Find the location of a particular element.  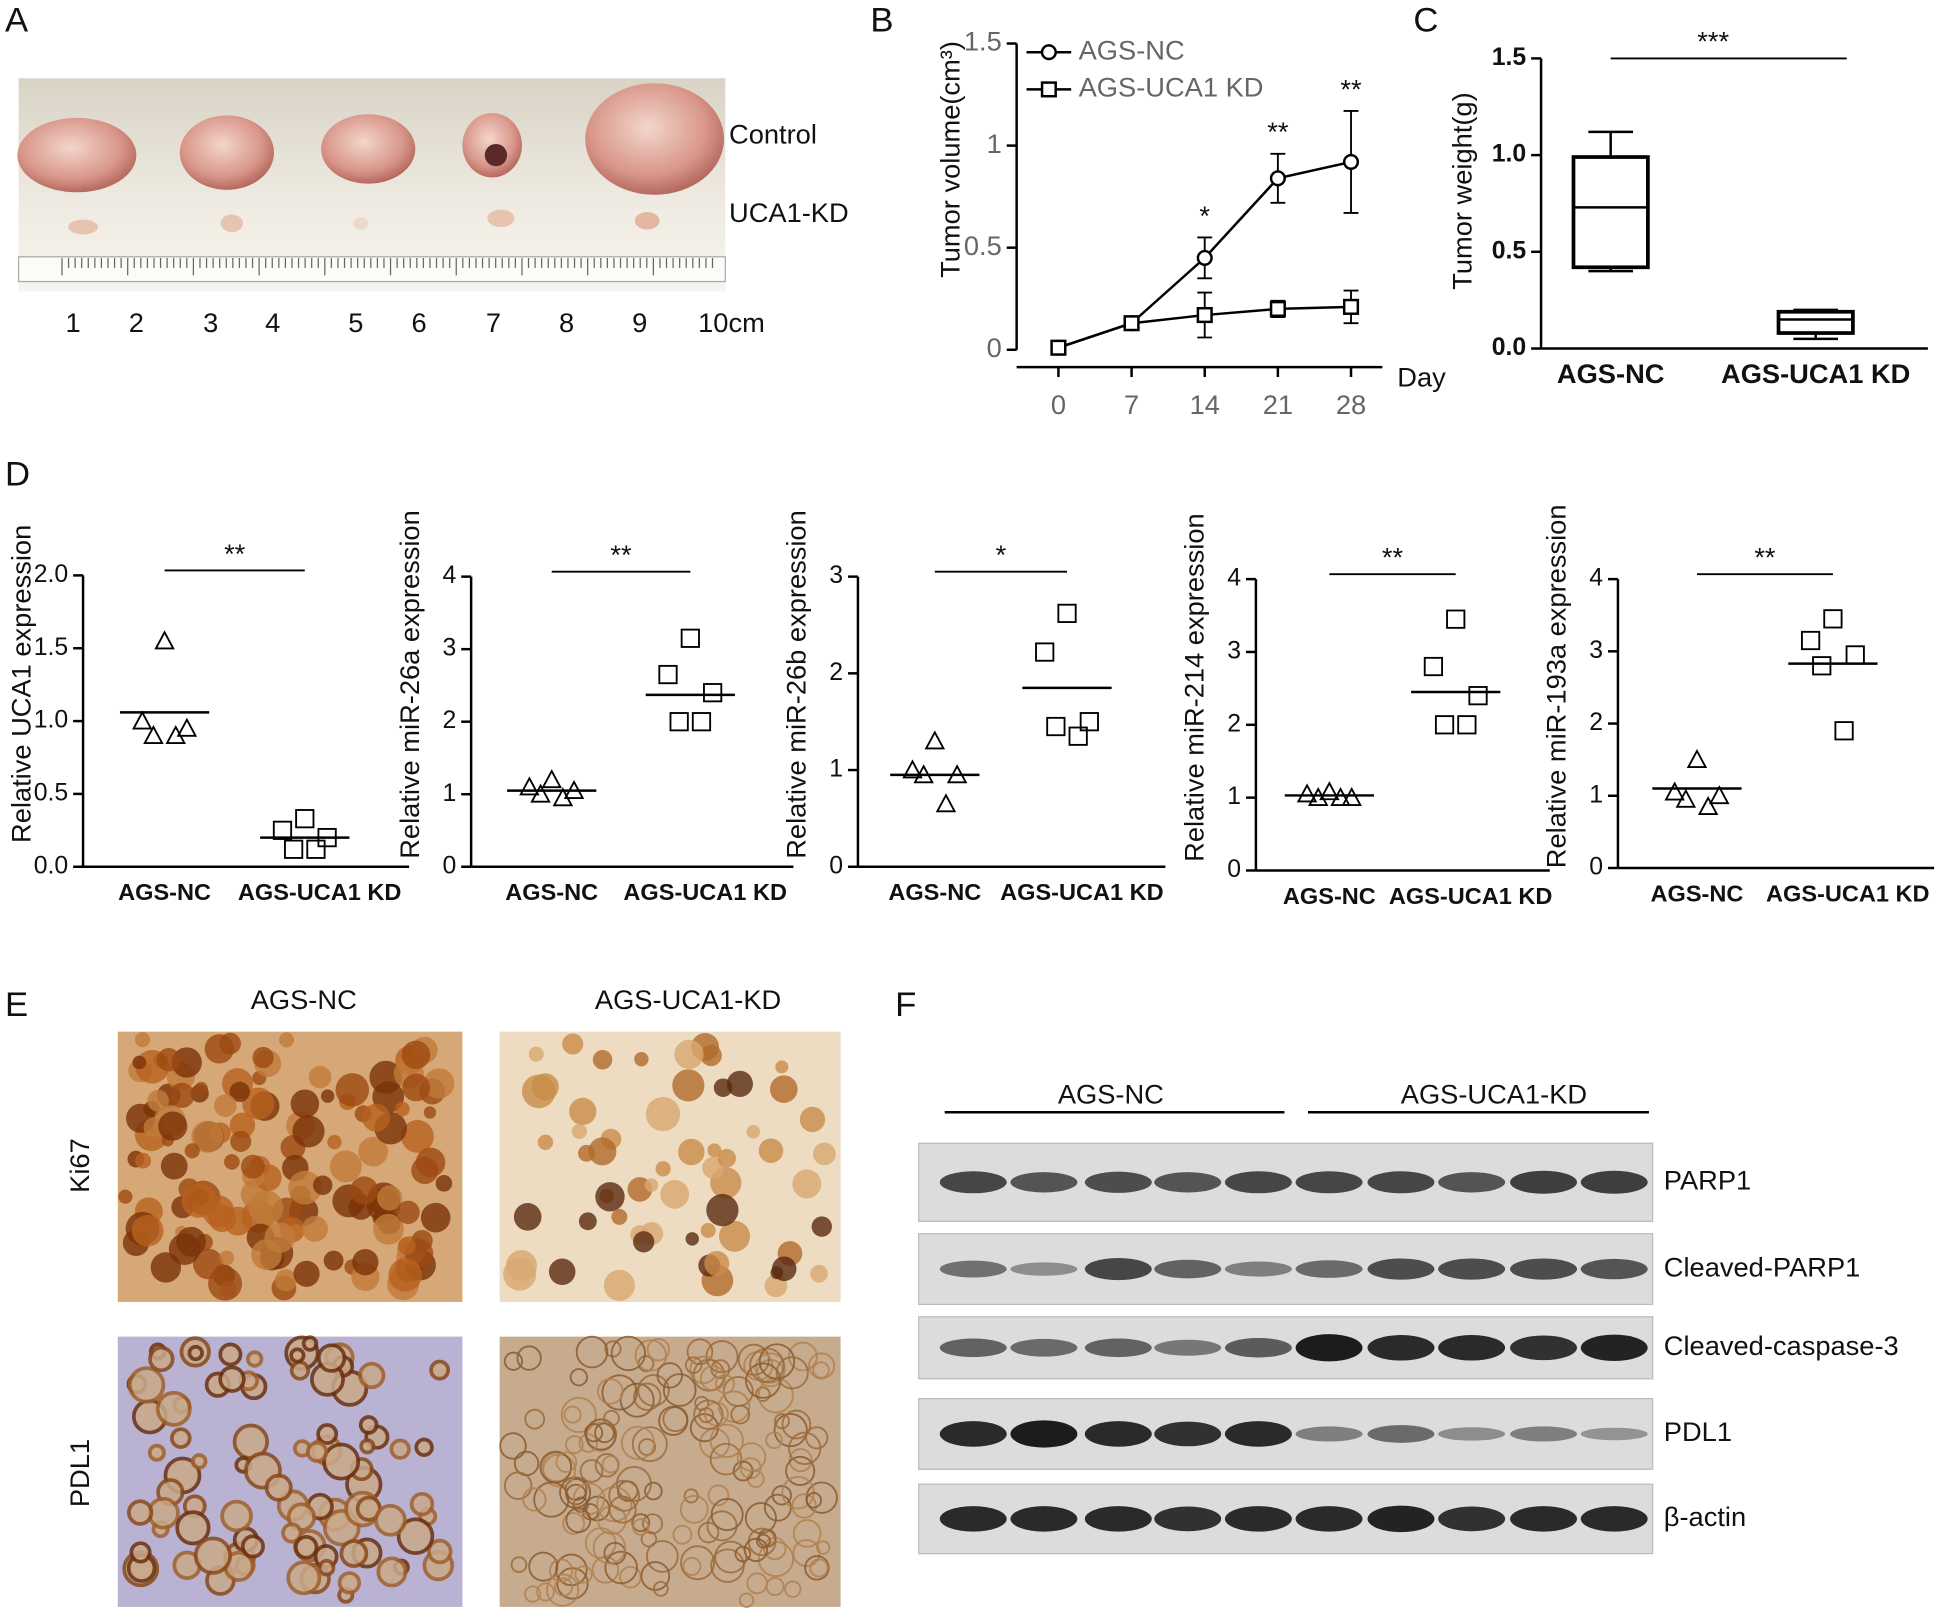

y-tick-label: 4 is located at coordinates (449, 575).